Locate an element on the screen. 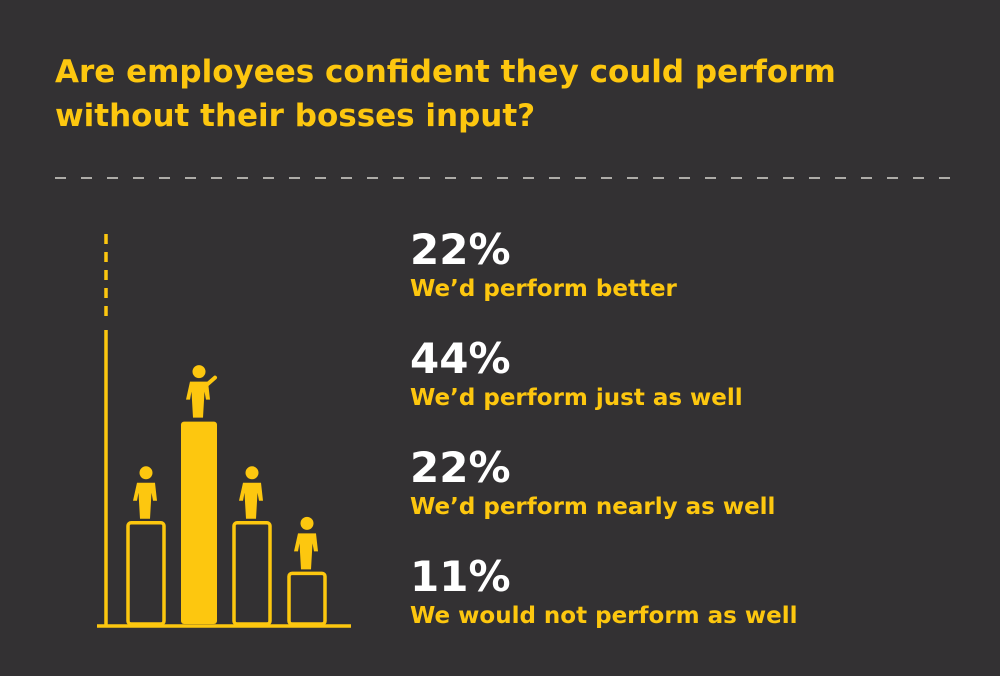 The image size is (1000, 676). chart-axes is located at coordinates (224, 431).